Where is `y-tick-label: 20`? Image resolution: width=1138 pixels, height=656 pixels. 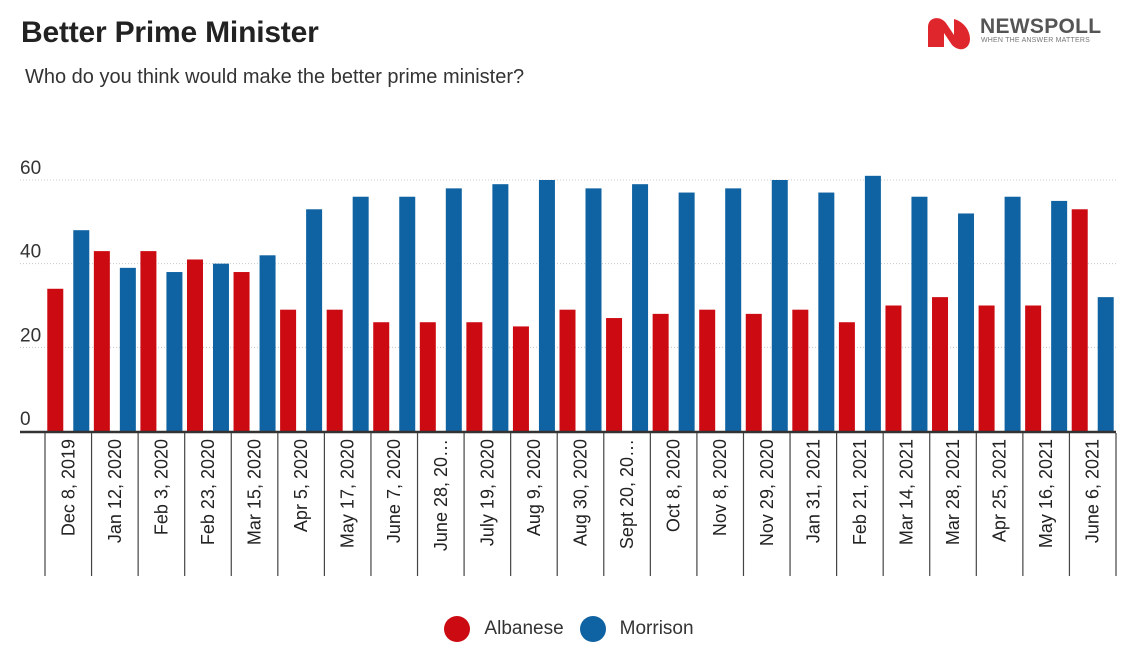 y-tick-label: 20 is located at coordinates (30, 335).